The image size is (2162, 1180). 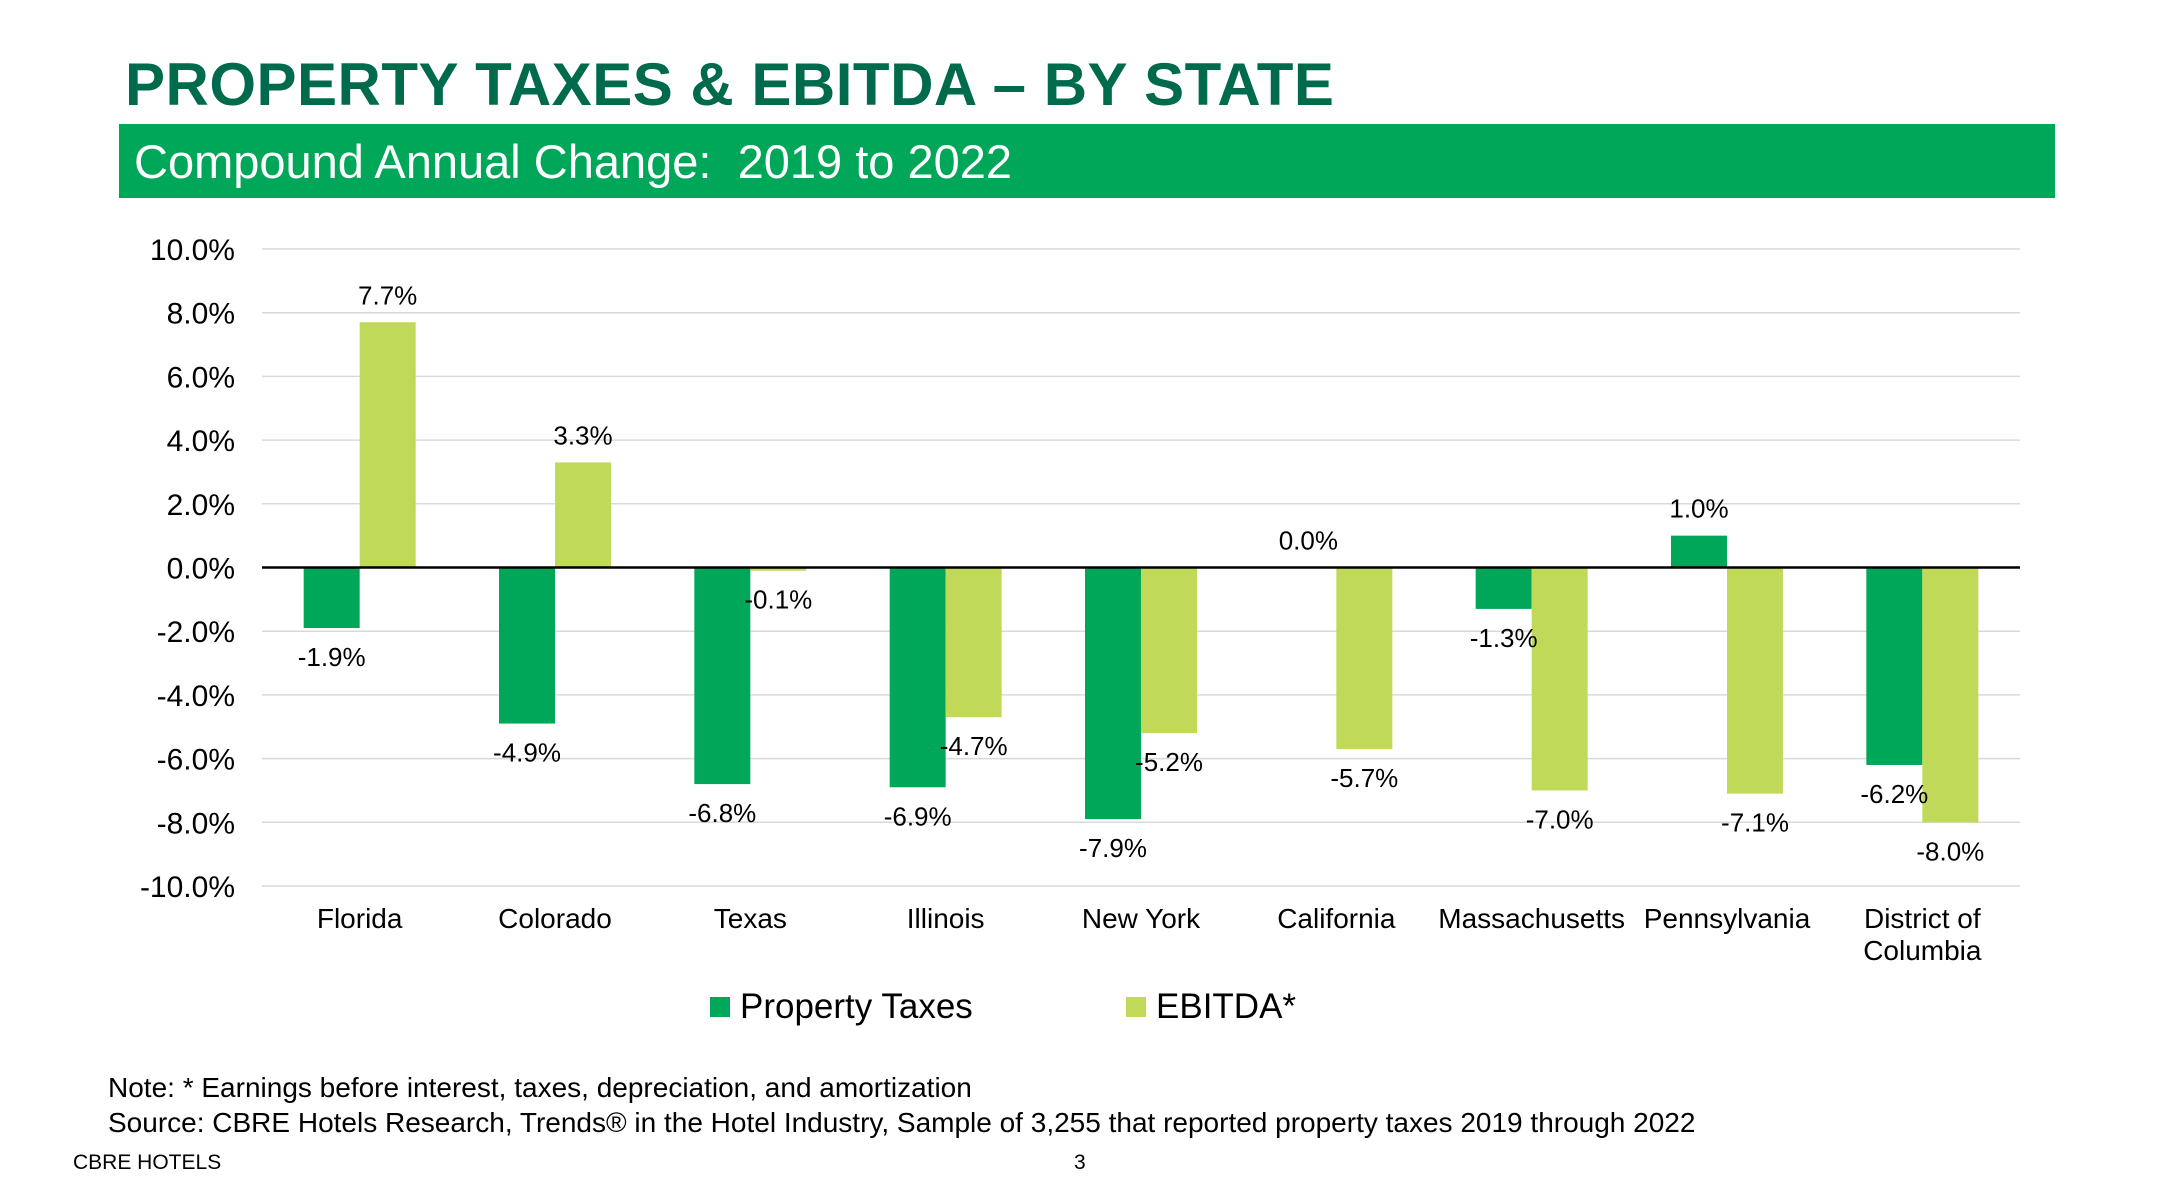 What do you see at coordinates (730, 84) in the screenshot?
I see `page-title: PROPERTY TAXES & EBITDA – BY STATE` at bounding box center [730, 84].